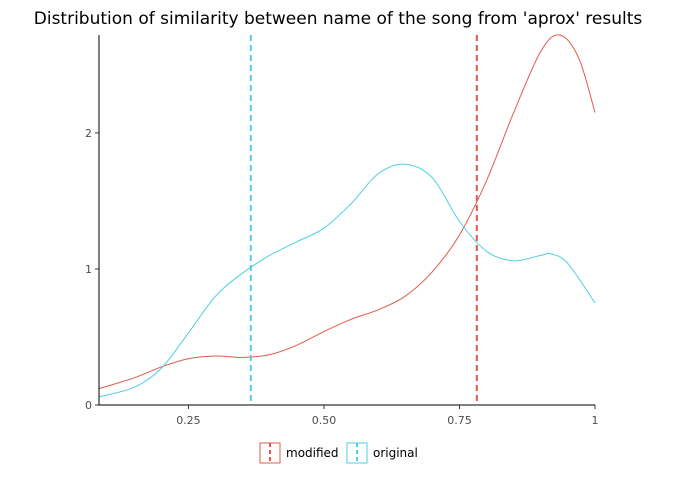 The height and width of the screenshot is (491, 677). Describe the element at coordinates (312, 453) in the screenshot. I see `legend-label: modified` at that location.